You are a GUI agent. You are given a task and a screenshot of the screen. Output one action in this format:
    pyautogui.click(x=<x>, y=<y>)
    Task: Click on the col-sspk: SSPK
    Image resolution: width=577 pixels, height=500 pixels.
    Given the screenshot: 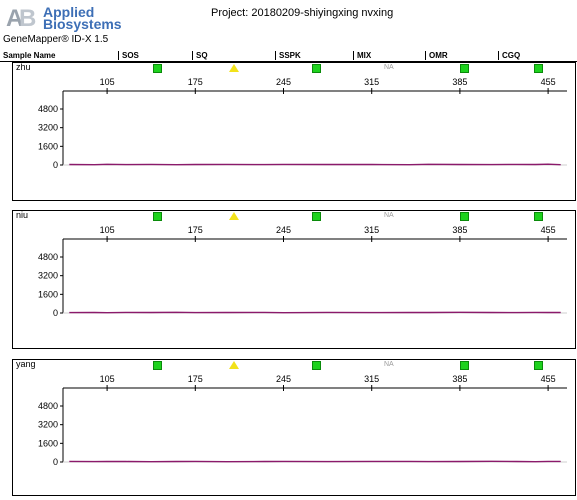 What is the action you would take?
    pyautogui.click(x=290, y=55)
    